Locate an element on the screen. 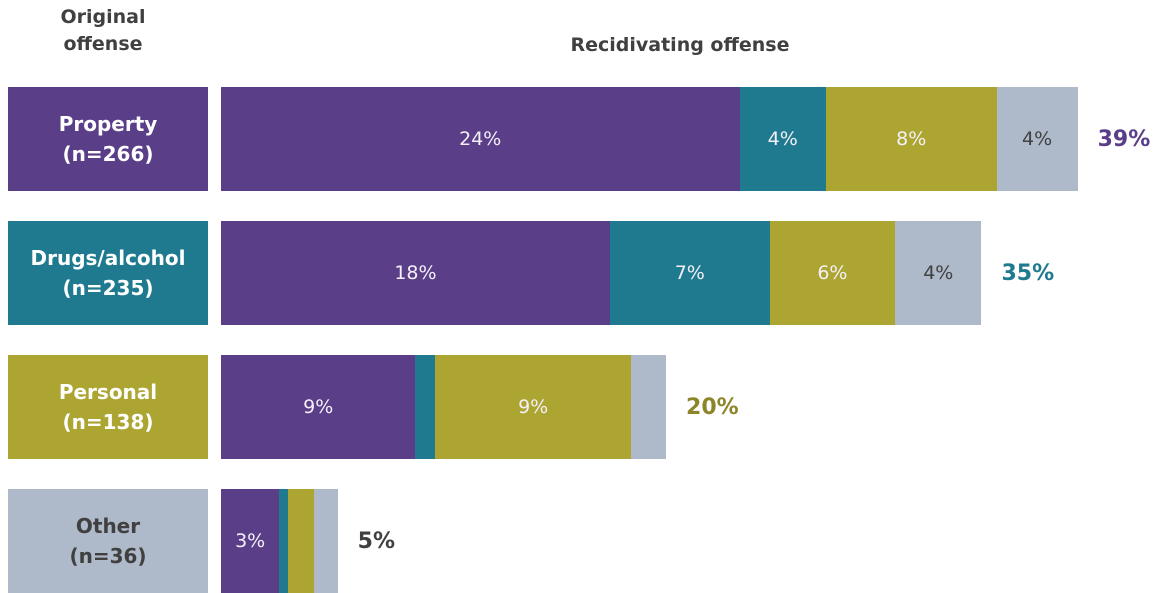  value-label: 18% is located at coordinates (415, 273).